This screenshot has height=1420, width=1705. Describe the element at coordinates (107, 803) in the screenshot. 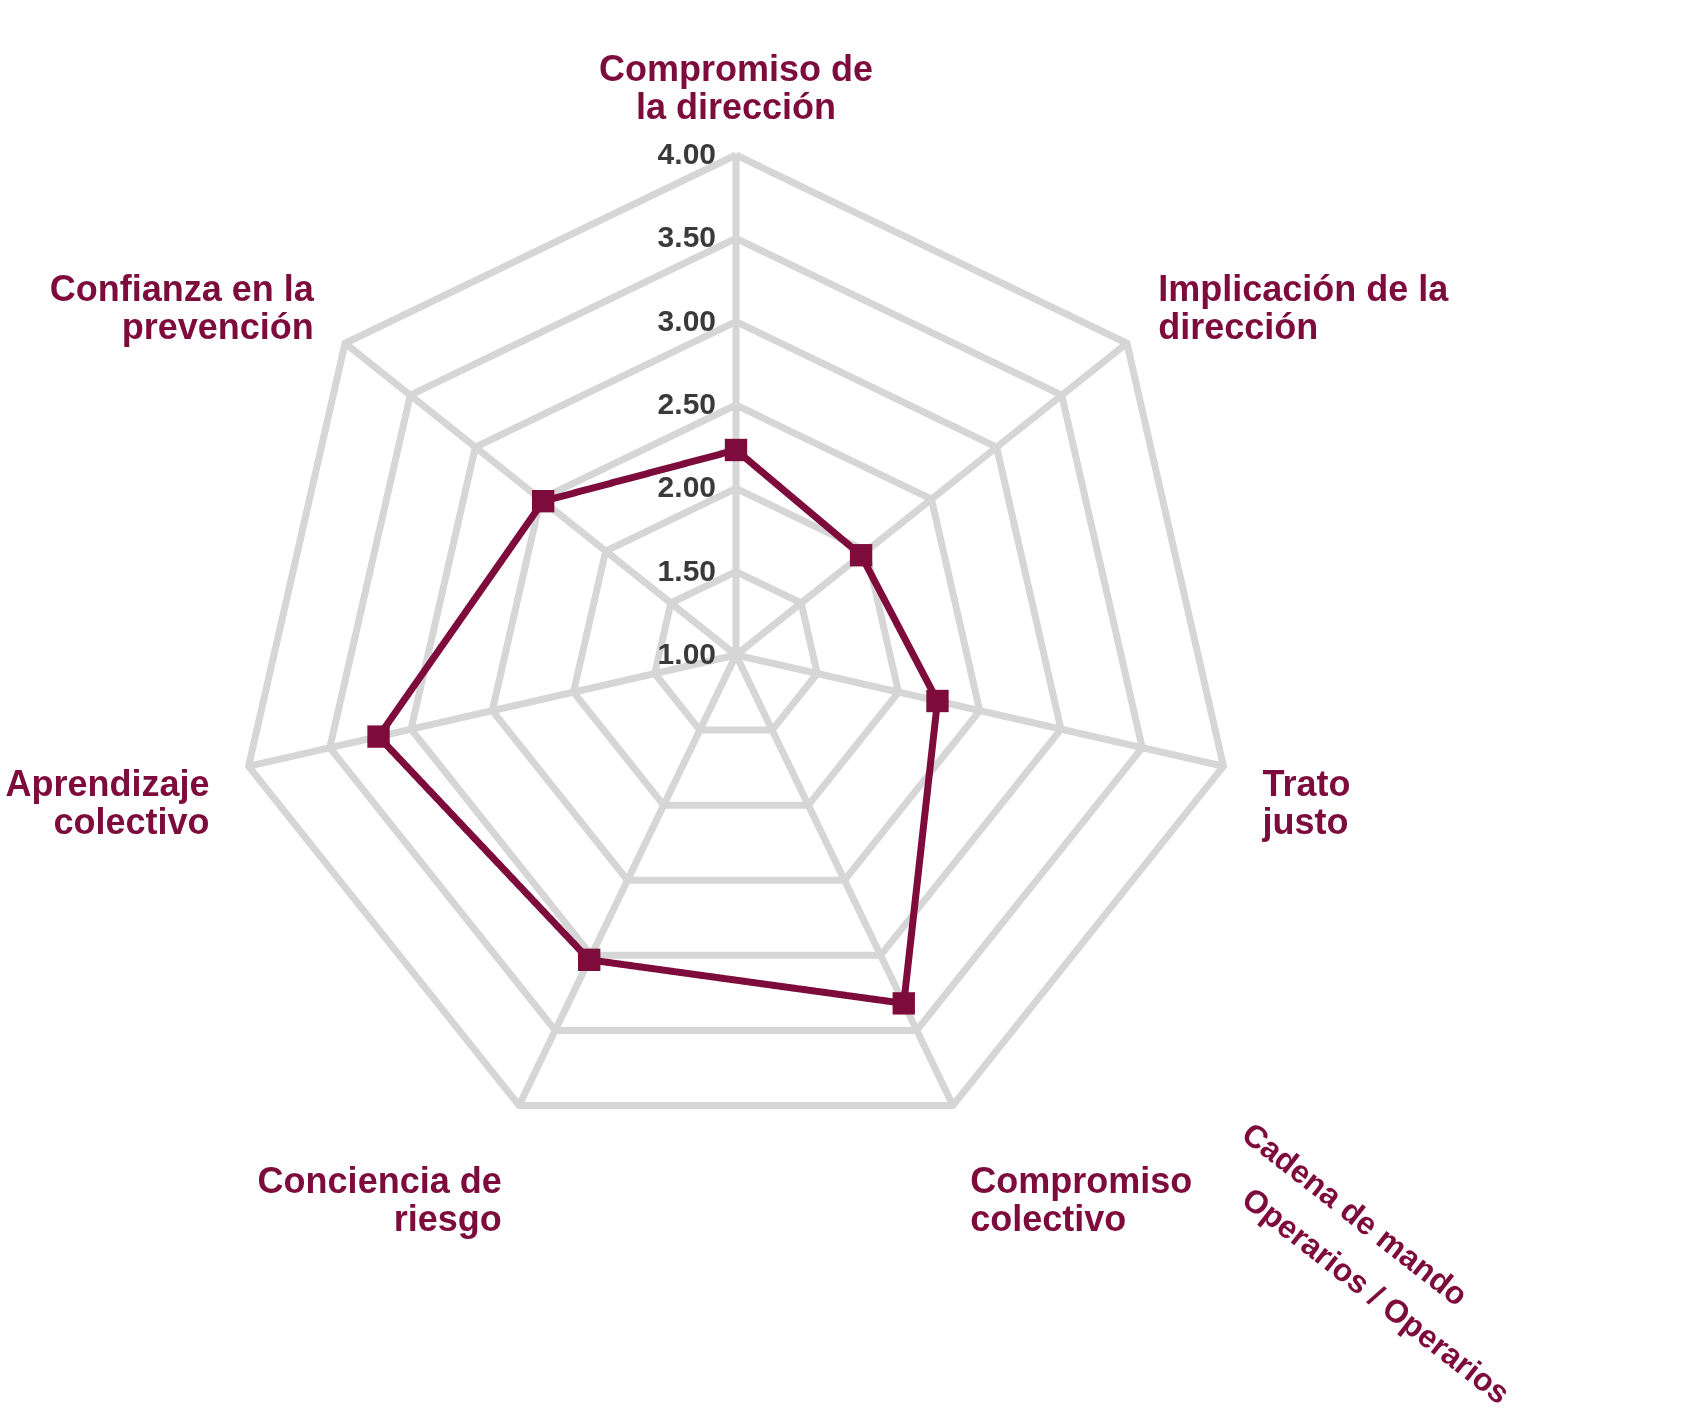

I see `spoke-label: Aprendizaje colectivo` at that location.